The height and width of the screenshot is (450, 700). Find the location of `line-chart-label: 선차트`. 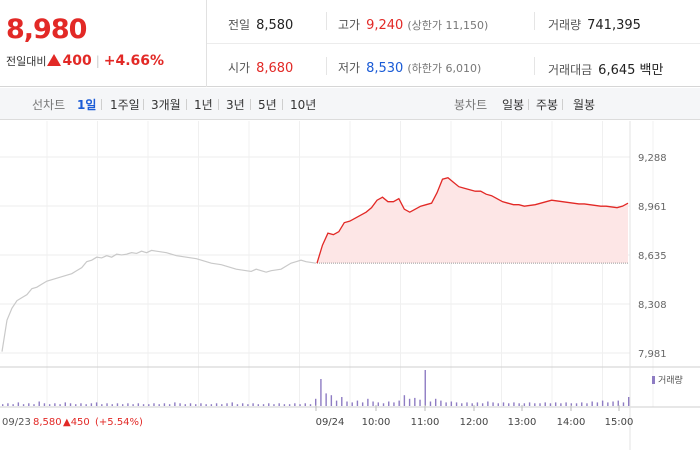

line-chart-label: 선차트 is located at coordinates (49, 105).